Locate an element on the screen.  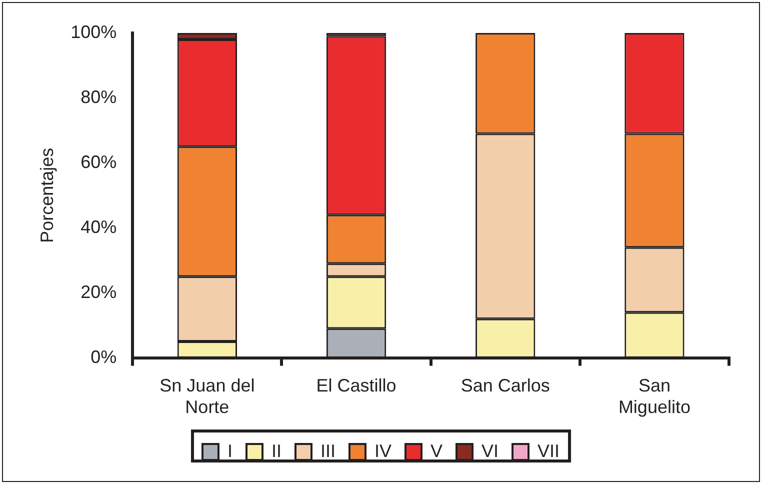
legend-label: III is located at coordinates (328, 450).